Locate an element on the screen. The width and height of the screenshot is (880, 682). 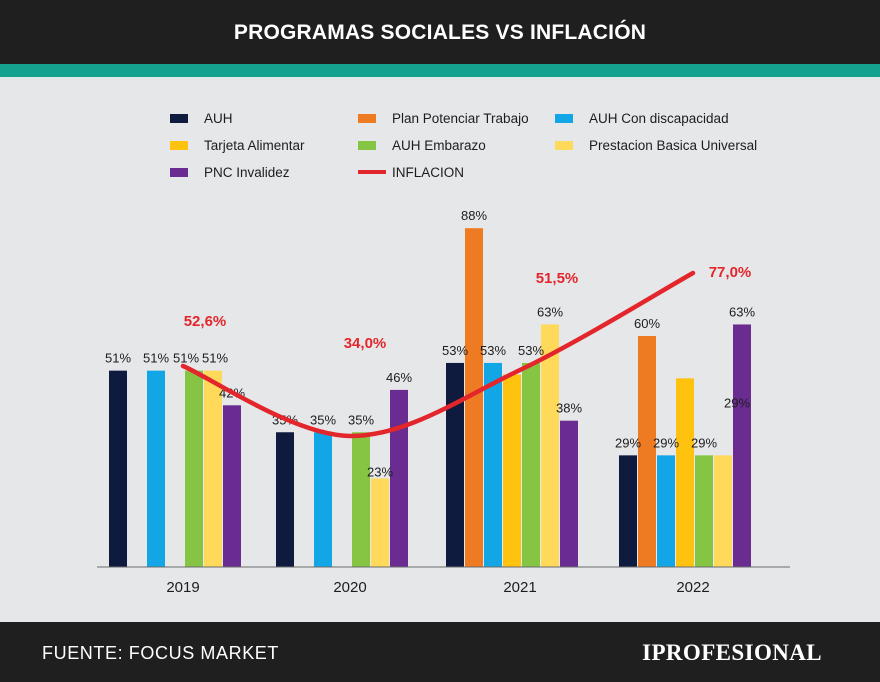
bar-auh-embarazo-2021 is located at coordinates (531, 464).